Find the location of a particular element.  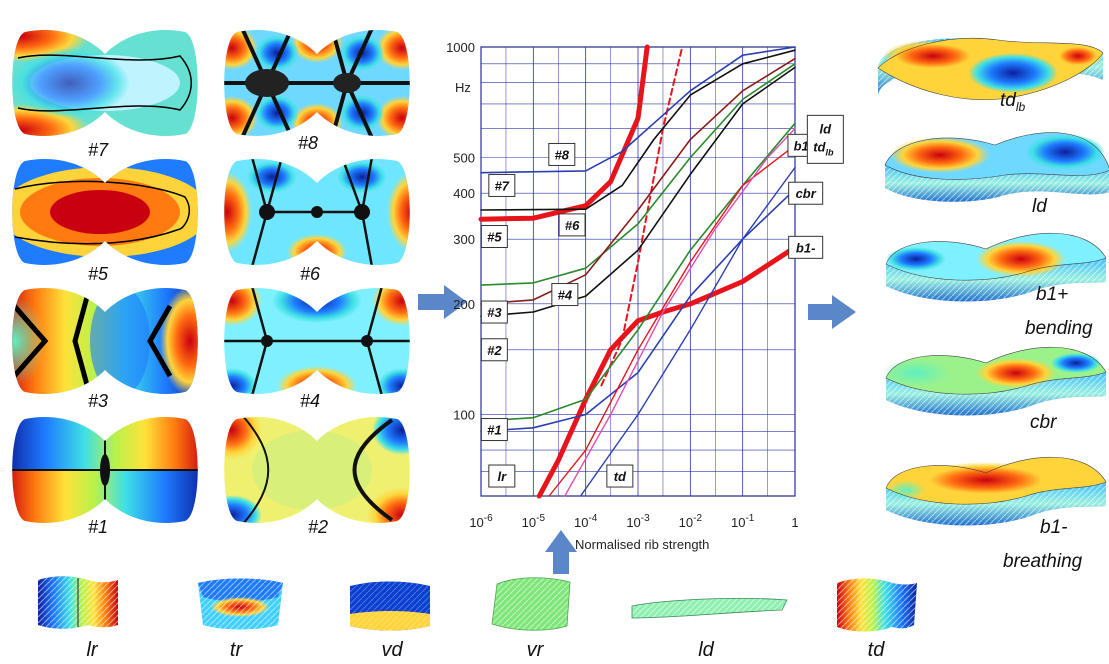

rib-mode-td-image is located at coordinates (877, 605).